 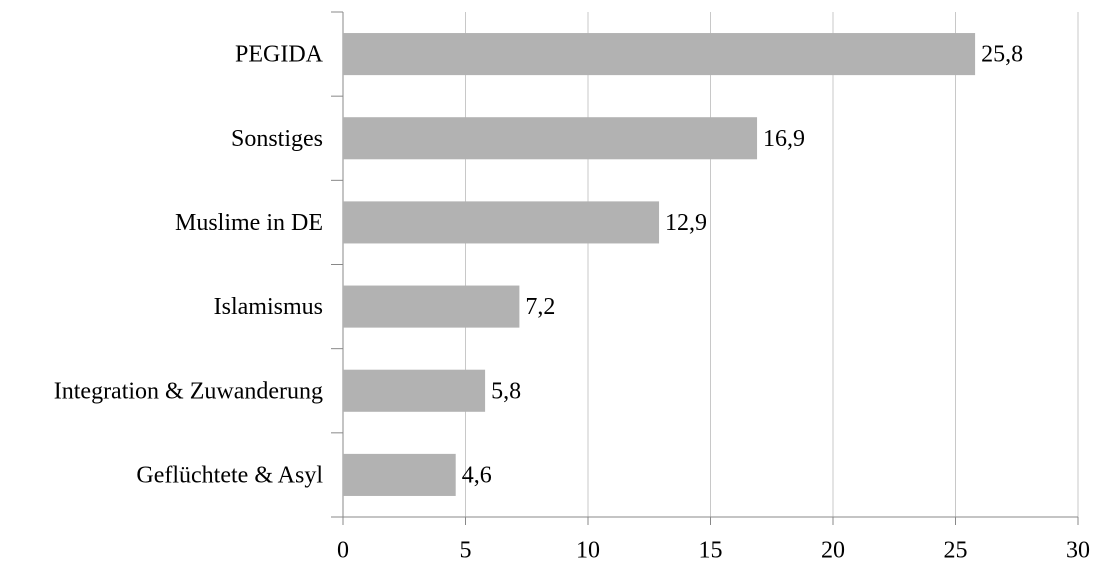 I want to click on y-tick-label: Sonstiges, so click(x=277, y=139).